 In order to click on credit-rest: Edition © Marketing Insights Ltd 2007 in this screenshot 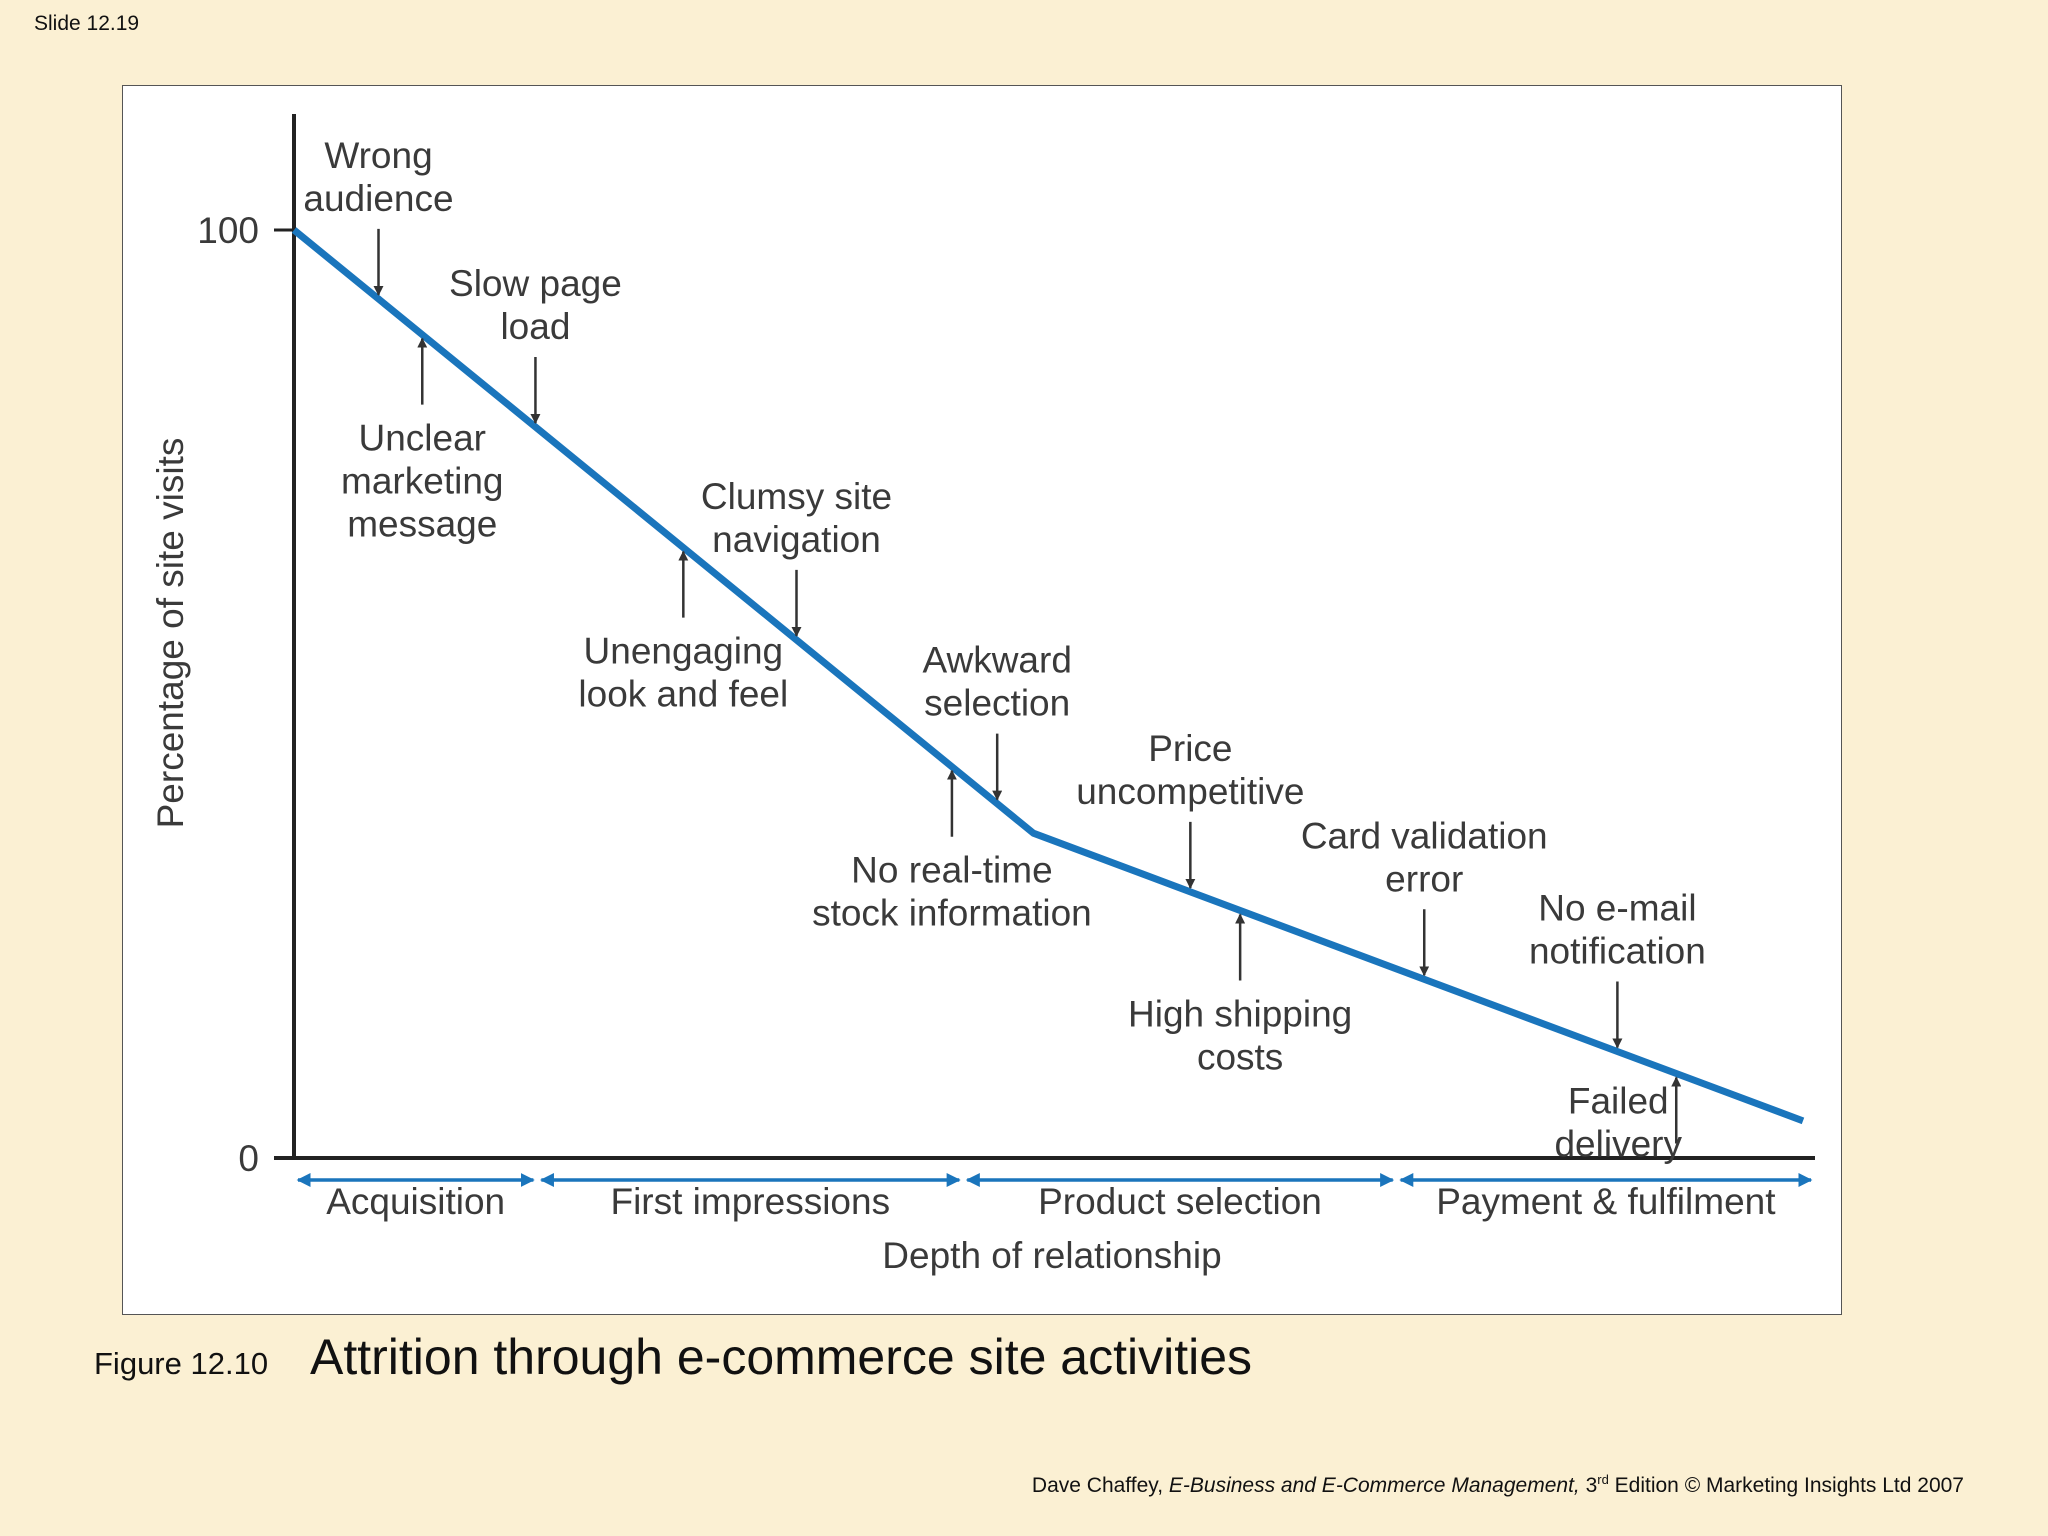, I will do `click(1786, 1485)`.